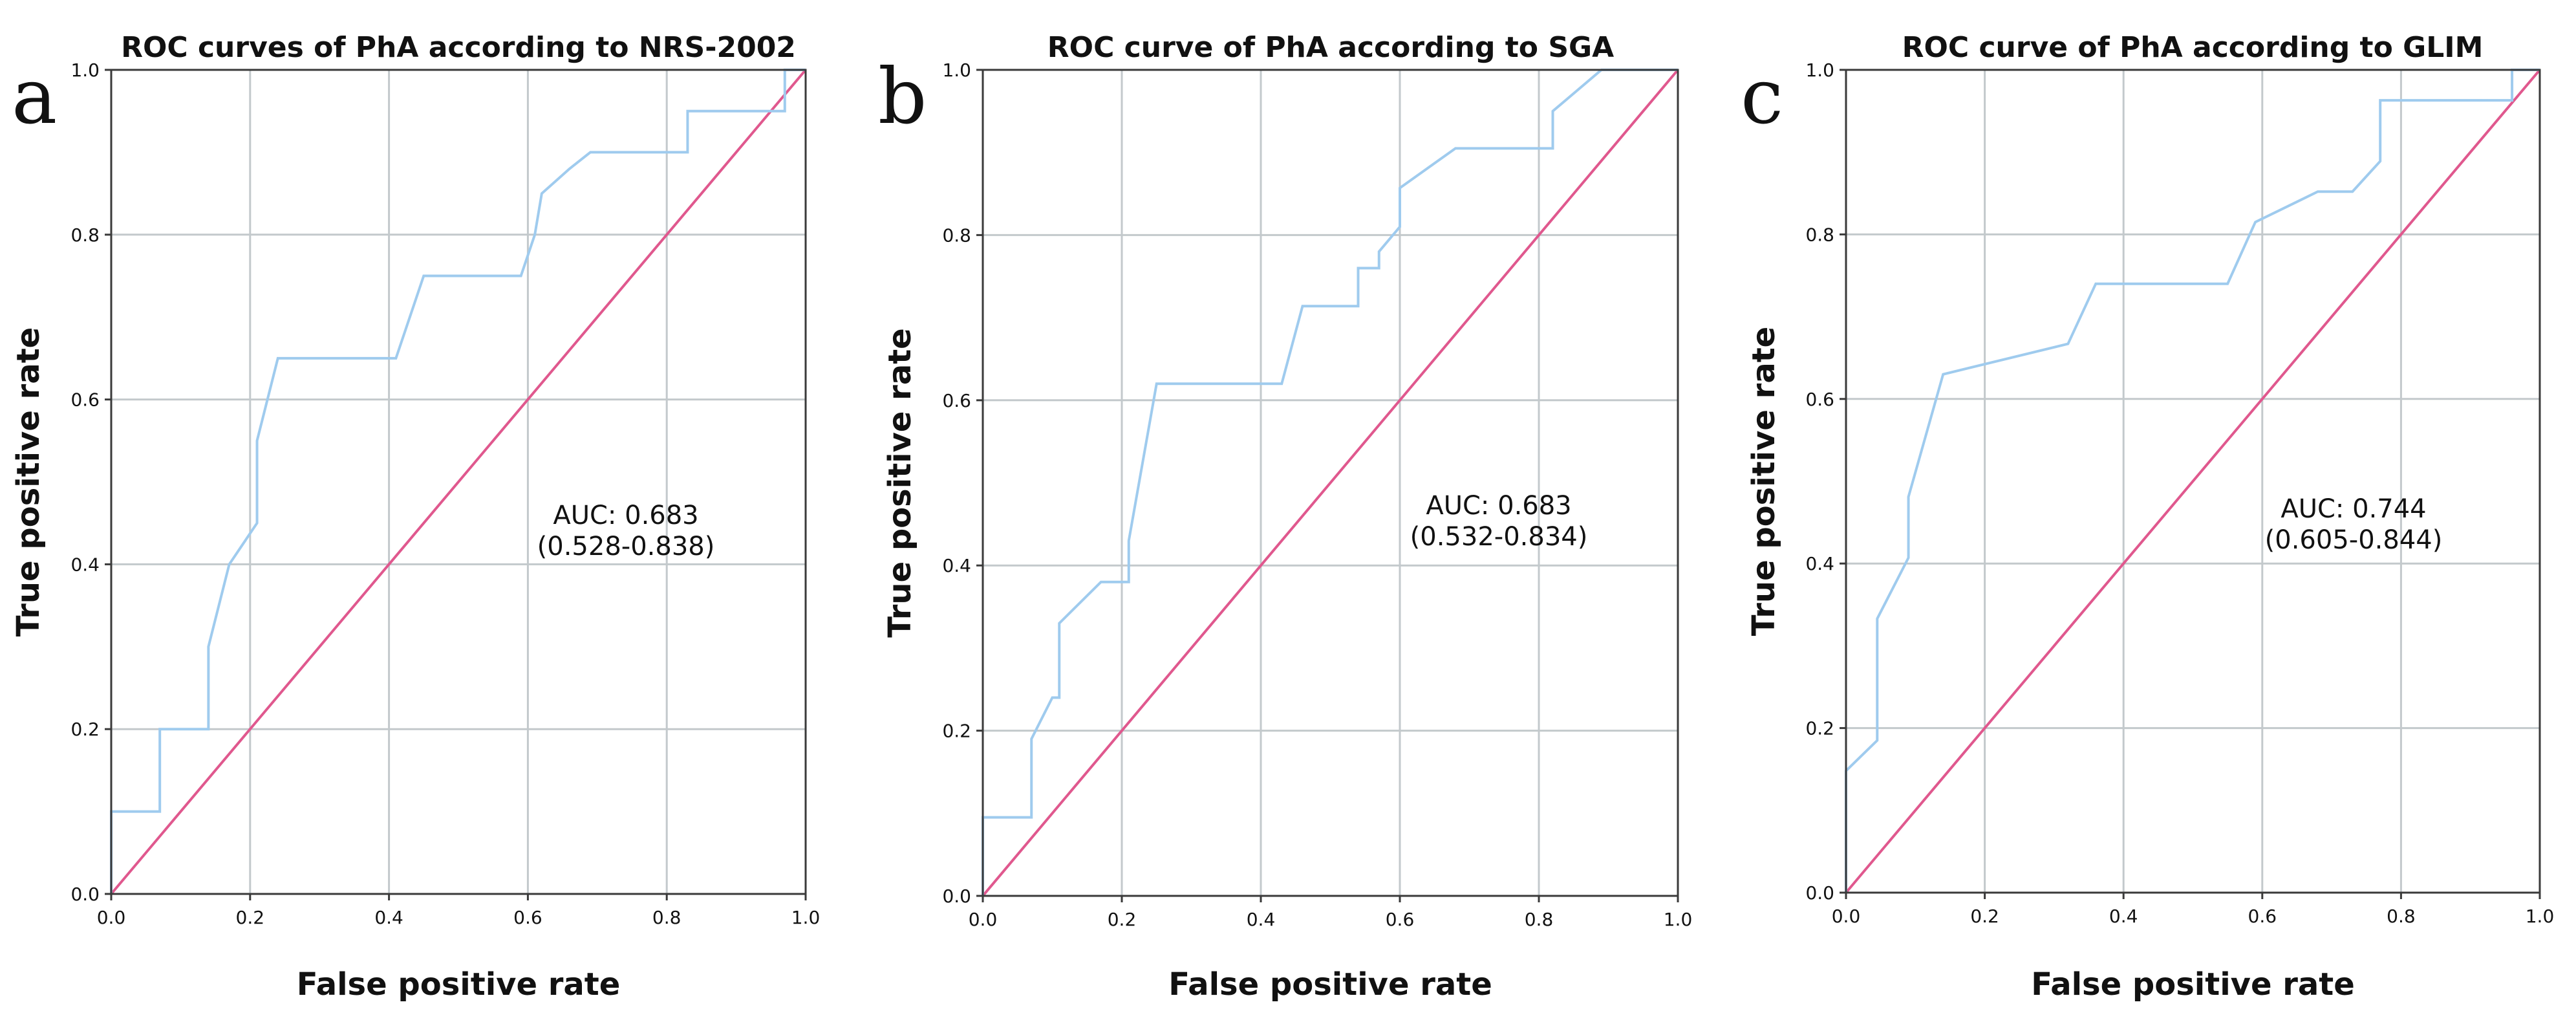 Image resolution: width=2576 pixels, height=1022 pixels. I want to click on panel-letter: b, so click(902, 96).